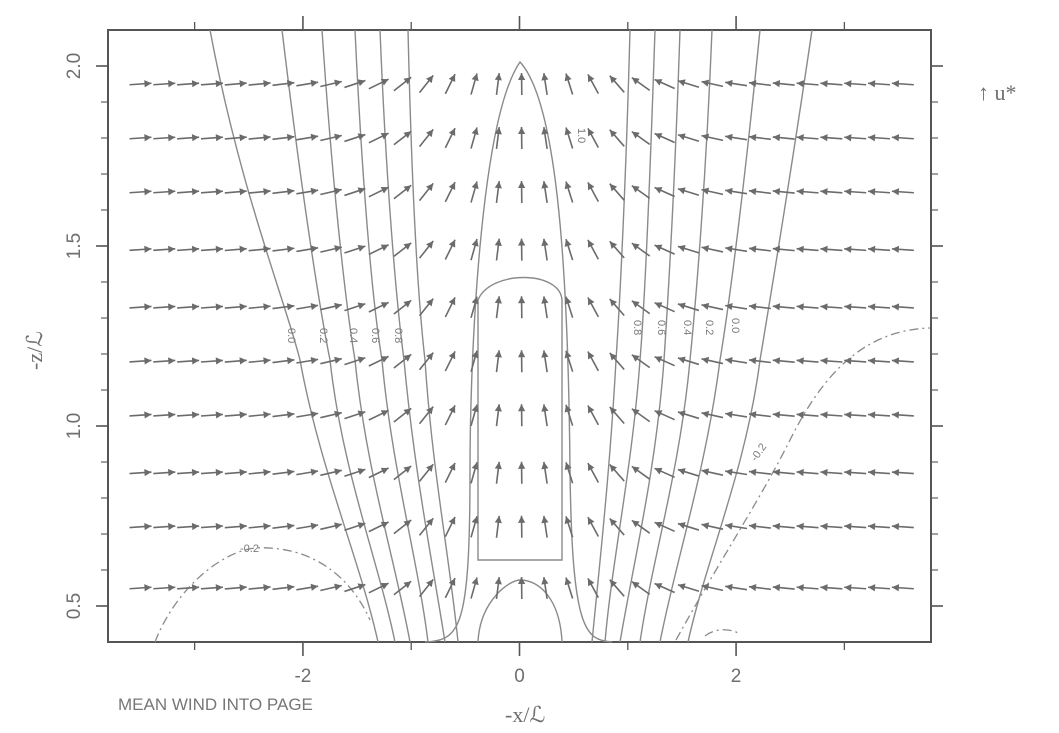  I want to click on contour-label: -0.2, so click(759, 452).